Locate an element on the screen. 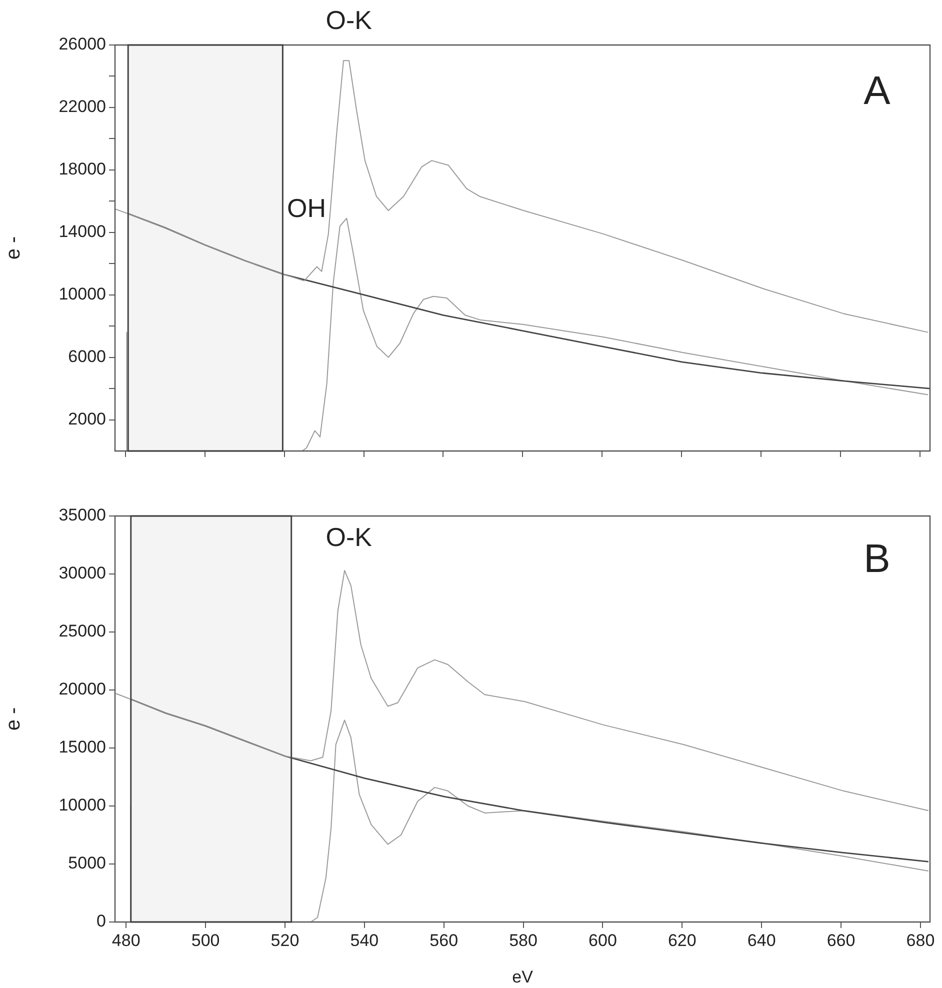  y-tick-label: 2000 is located at coordinates (87, 418).